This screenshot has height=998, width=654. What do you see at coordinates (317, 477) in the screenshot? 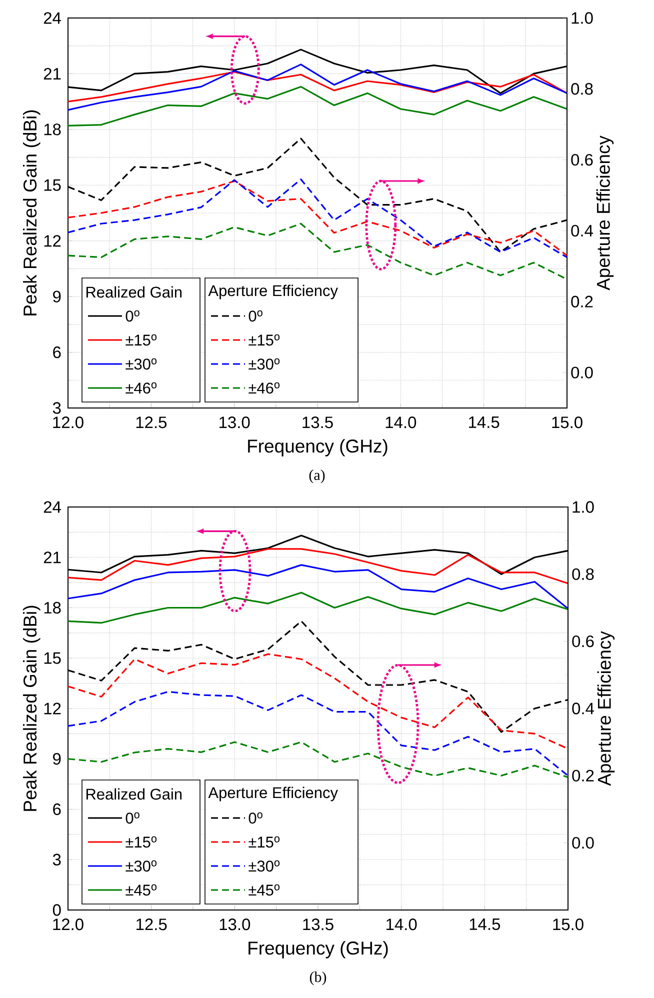
I see `text: (a)` at bounding box center [317, 477].